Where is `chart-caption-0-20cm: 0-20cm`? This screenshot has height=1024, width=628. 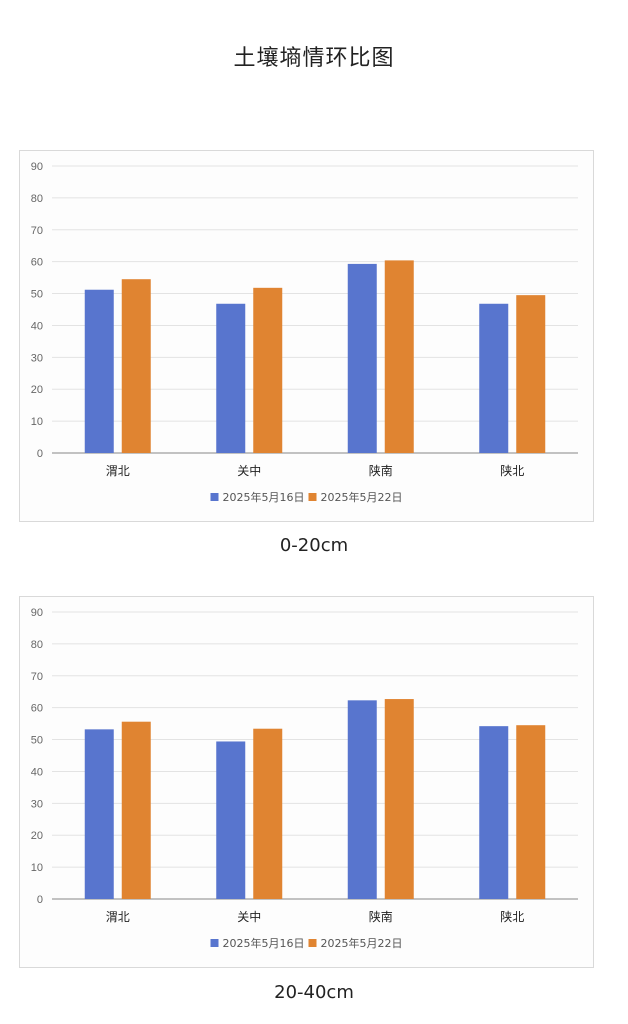 chart-caption-0-20cm: 0-20cm is located at coordinates (314, 545).